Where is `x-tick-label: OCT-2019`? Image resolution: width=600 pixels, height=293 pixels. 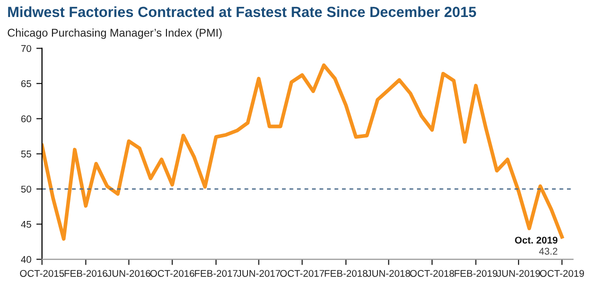
x-tick-label: OCT-2019 is located at coordinates (562, 273).